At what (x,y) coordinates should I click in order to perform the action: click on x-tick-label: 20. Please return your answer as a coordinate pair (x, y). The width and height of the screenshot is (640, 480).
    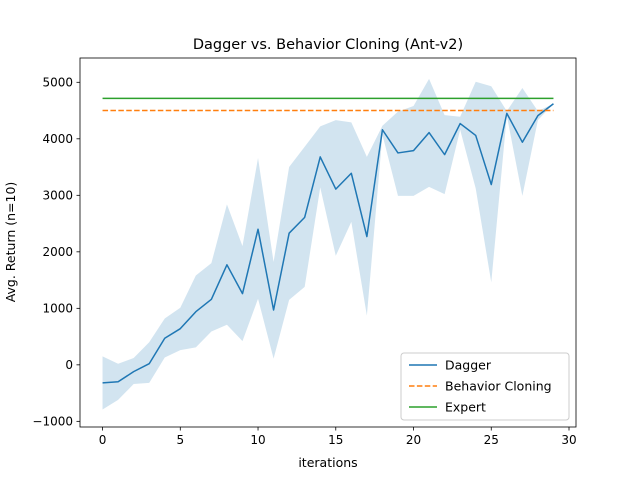
    Looking at the image, I should click on (413, 440).